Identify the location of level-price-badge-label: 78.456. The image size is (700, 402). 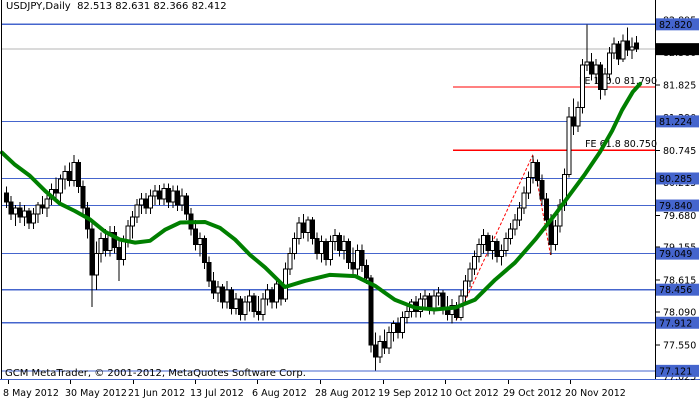
(675, 290).